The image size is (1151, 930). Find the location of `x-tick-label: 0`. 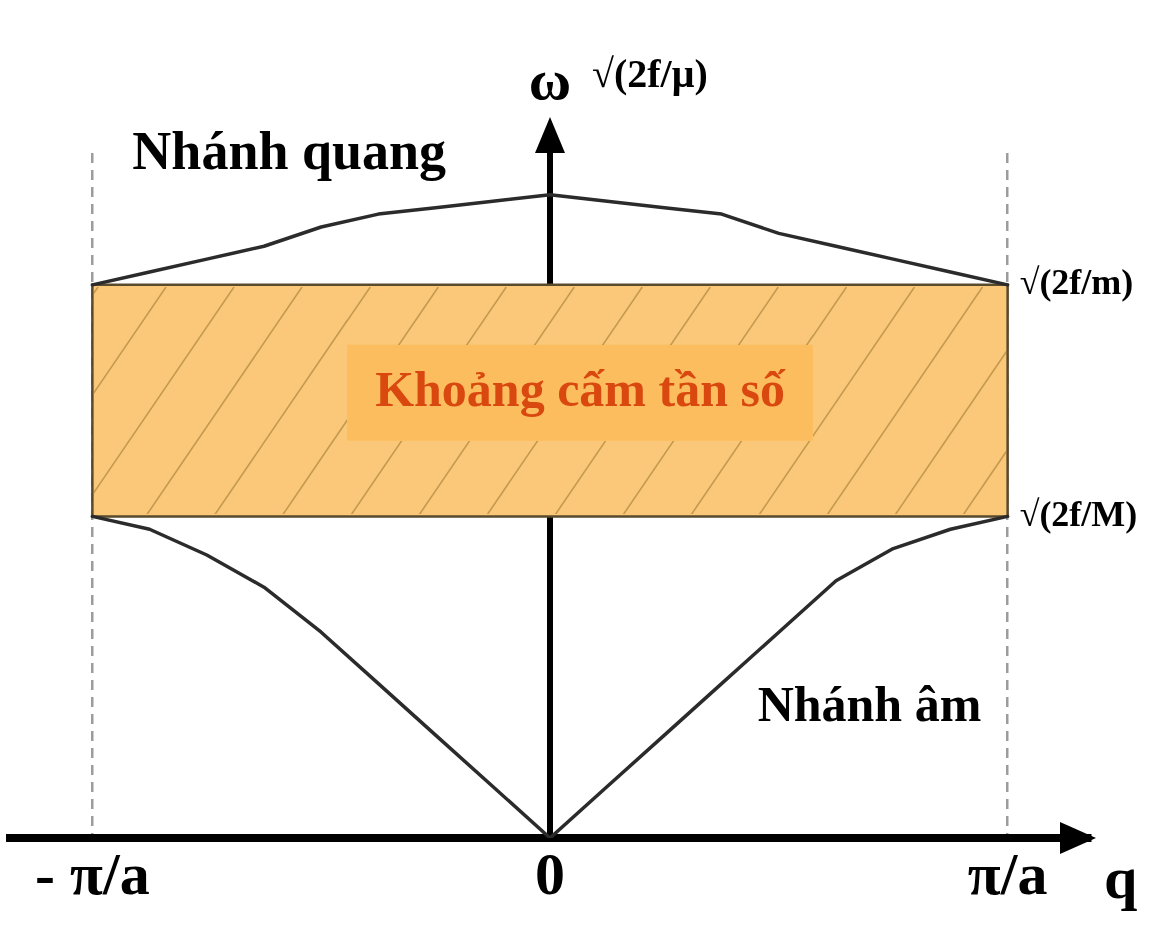

x-tick-label: 0 is located at coordinates (550, 873).